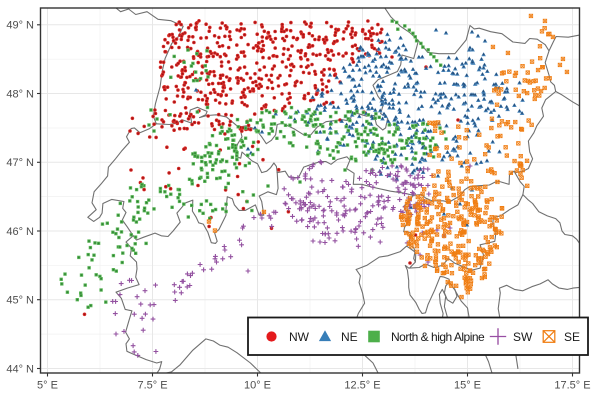 This screenshot has width=600, height=400. Describe the element at coordinates (299, 337) in the screenshot. I see `svg-text: NW` at that location.